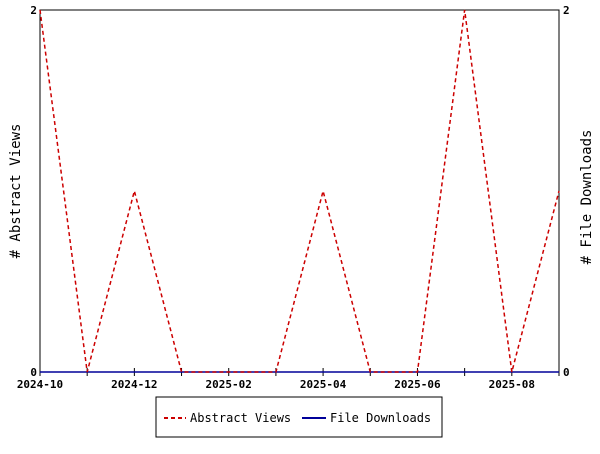 This screenshot has width=600, height=454. I want to click on x-tick-label: 2024-12, so click(134, 384).